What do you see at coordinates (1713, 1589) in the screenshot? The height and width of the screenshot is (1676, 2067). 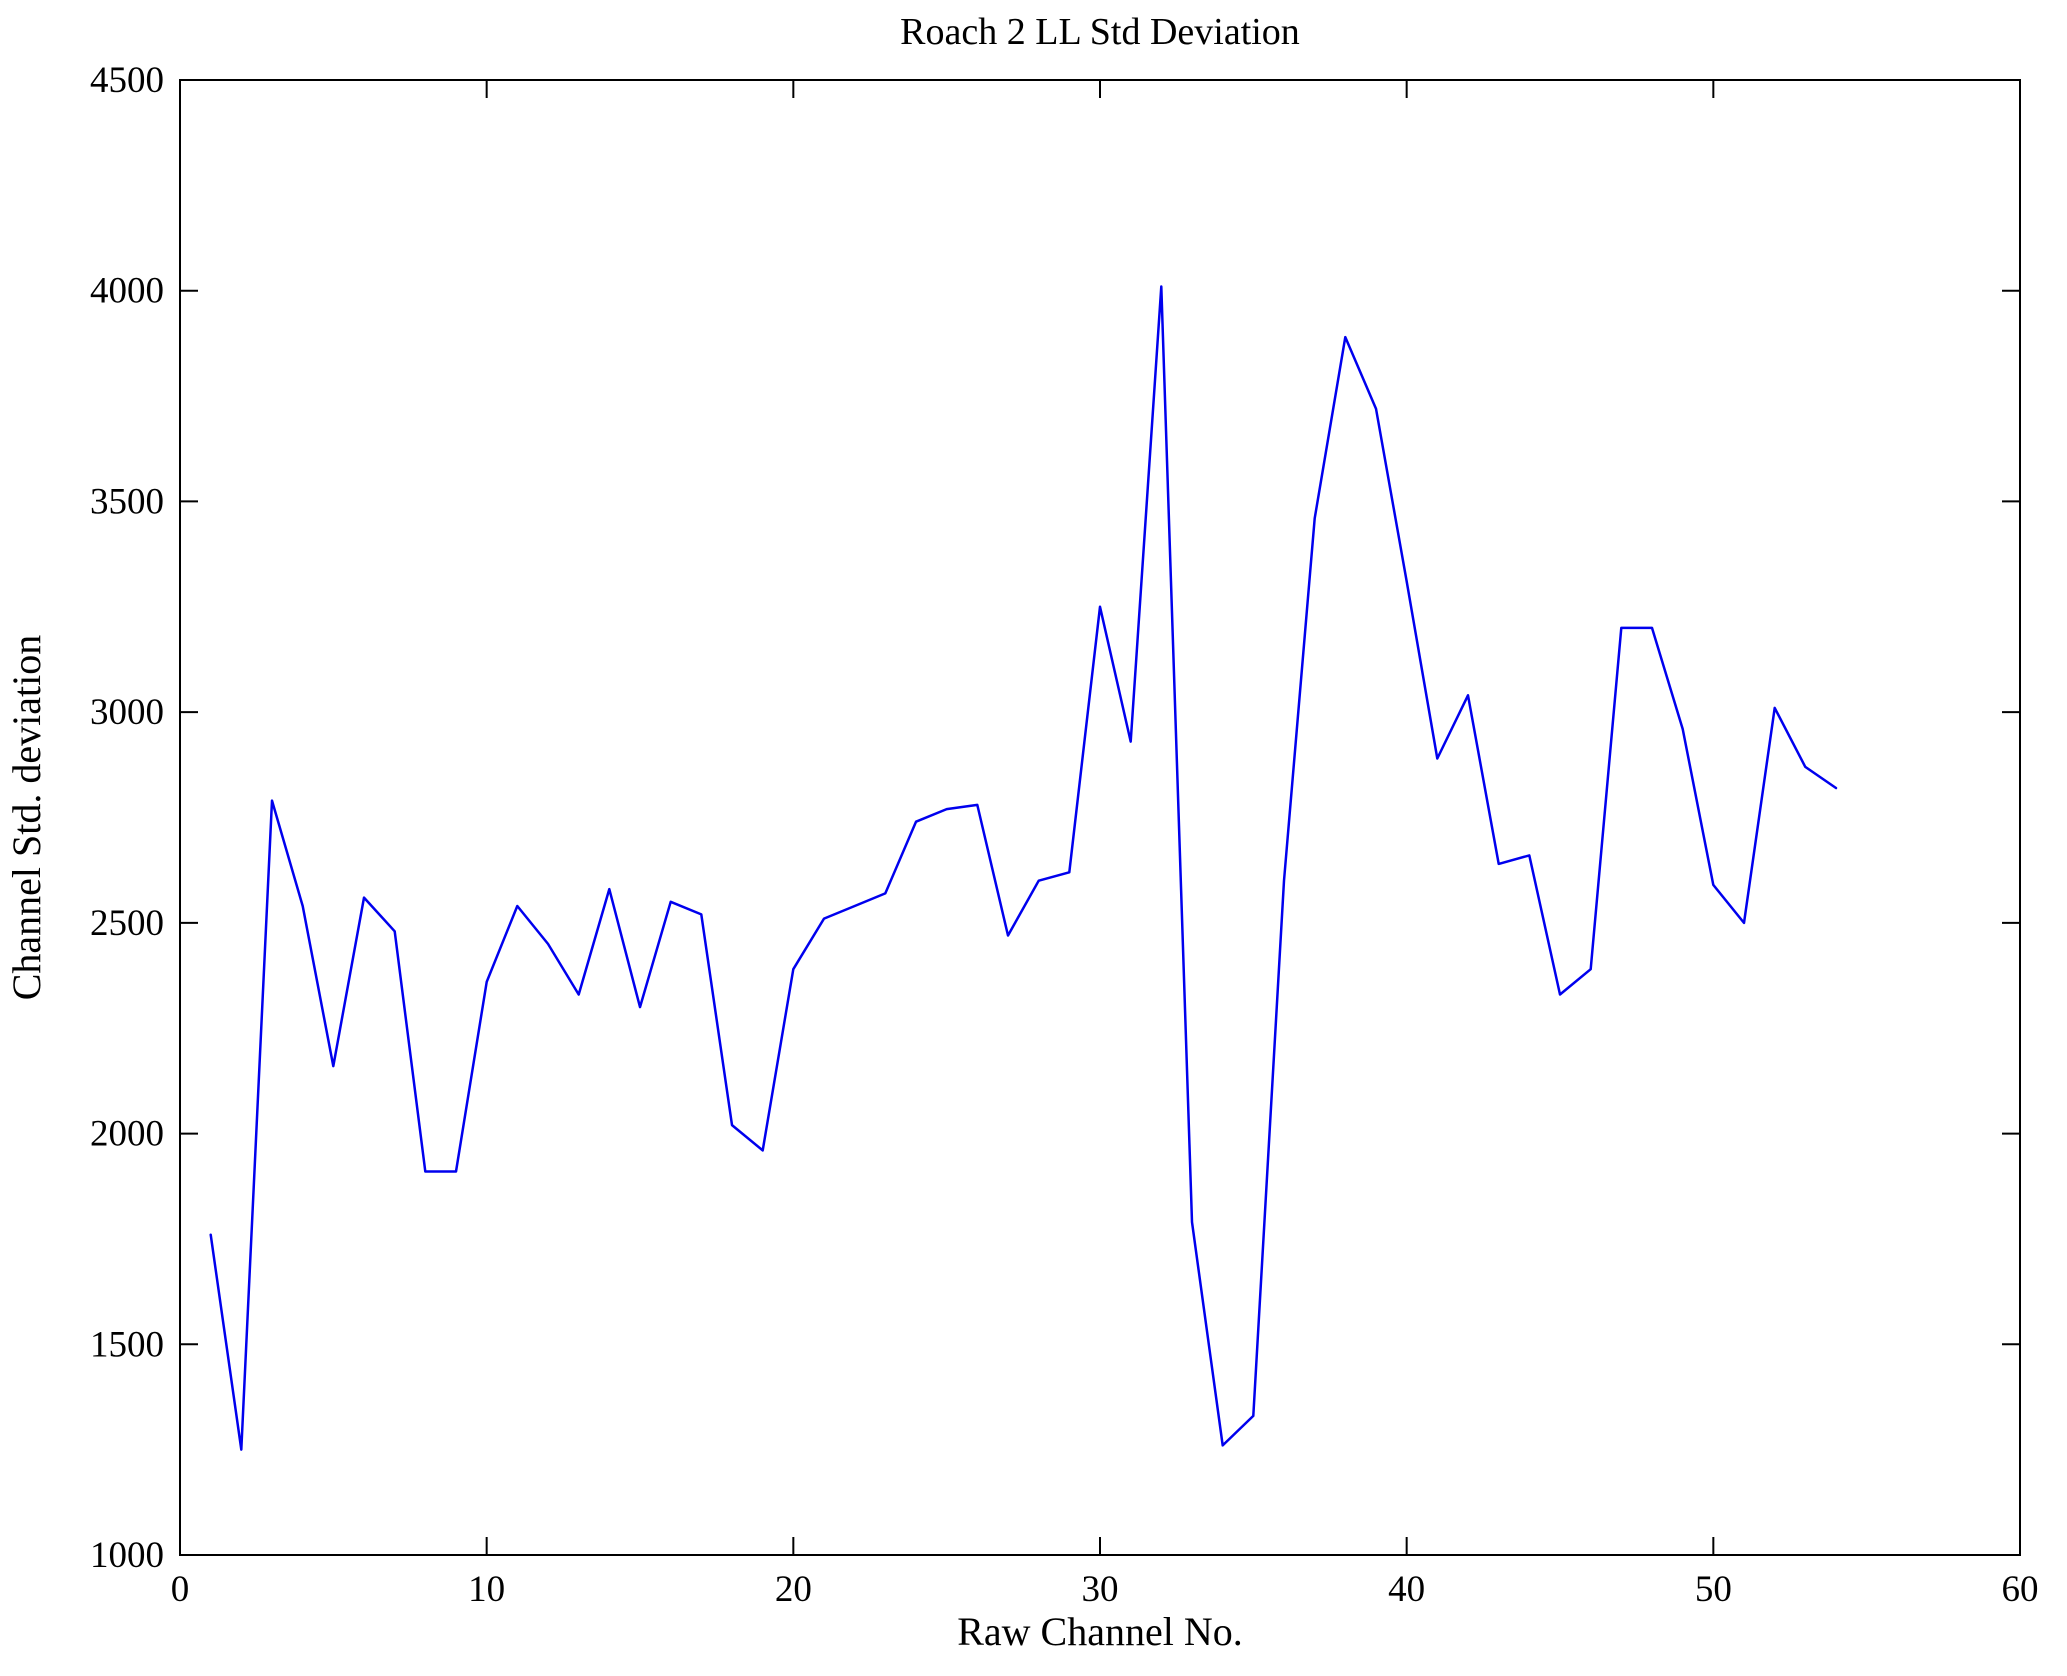 I see `x-tick-label: 50` at bounding box center [1713, 1589].